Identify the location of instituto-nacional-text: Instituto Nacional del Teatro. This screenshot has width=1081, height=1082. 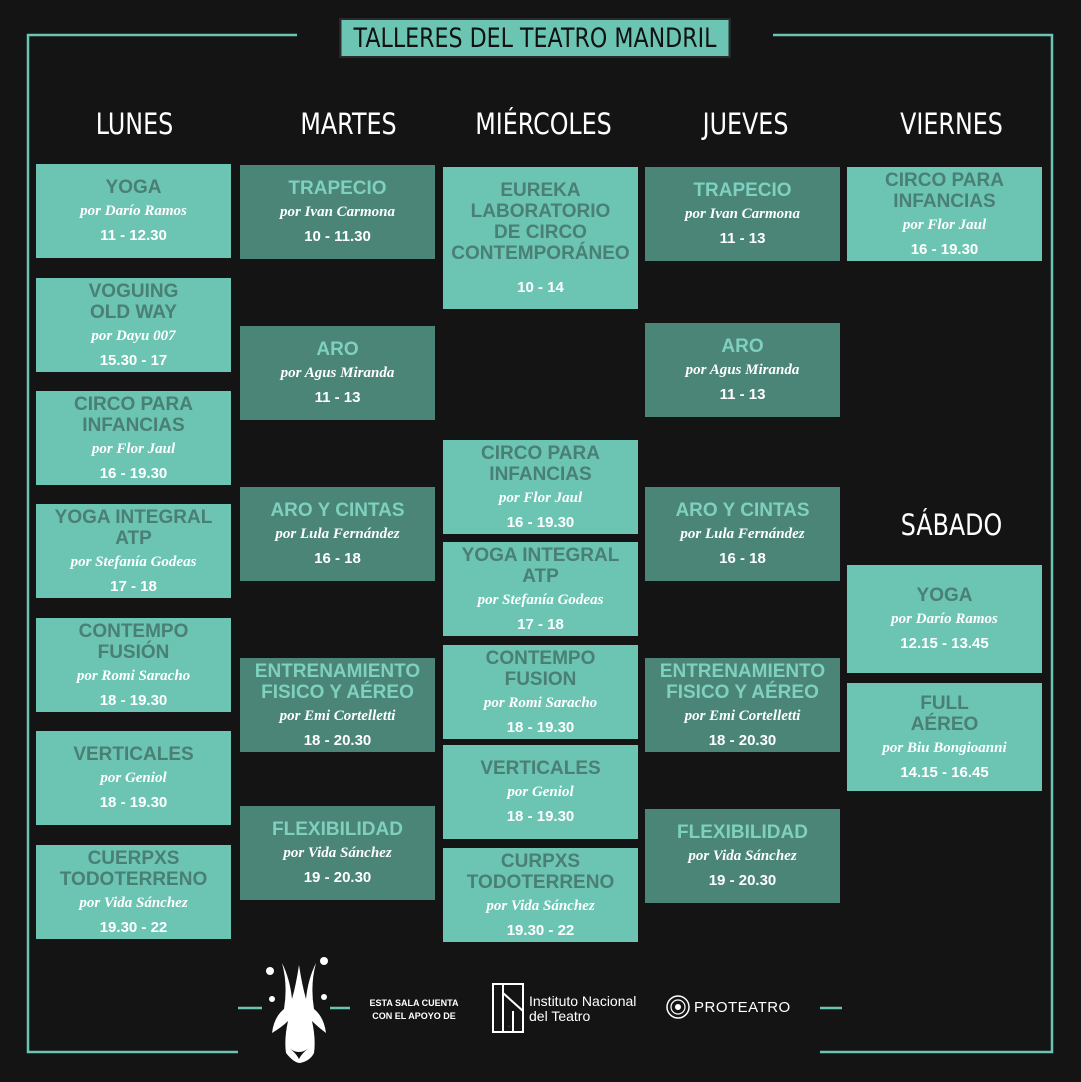
(583, 1008).